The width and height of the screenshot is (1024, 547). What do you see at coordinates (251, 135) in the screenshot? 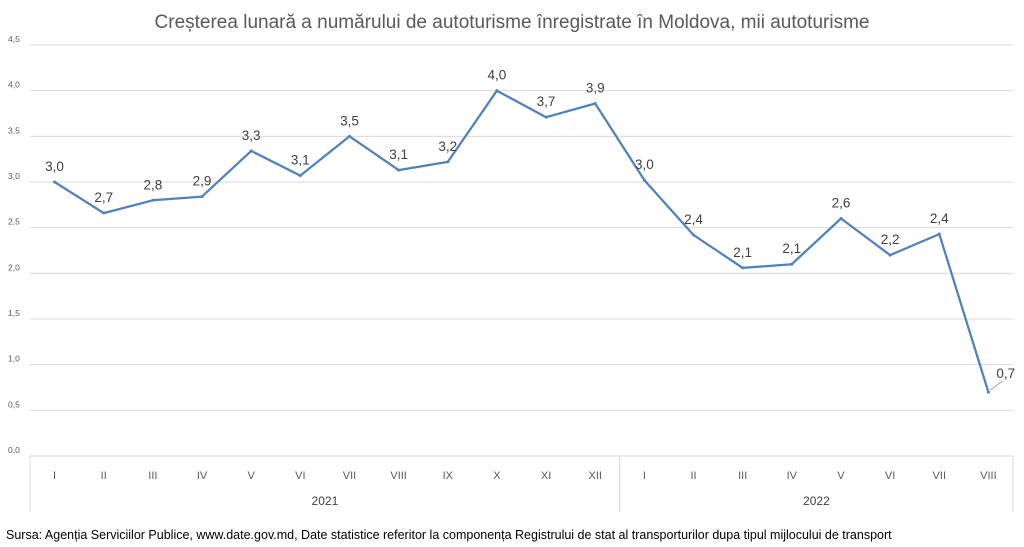
I see `data-label: 3,3` at bounding box center [251, 135].